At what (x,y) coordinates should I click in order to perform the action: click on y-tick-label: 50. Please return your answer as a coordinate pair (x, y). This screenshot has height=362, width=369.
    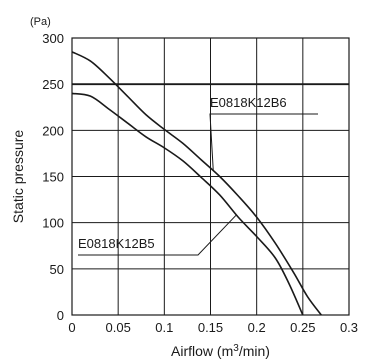
    Looking at the image, I should click on (57, 269).